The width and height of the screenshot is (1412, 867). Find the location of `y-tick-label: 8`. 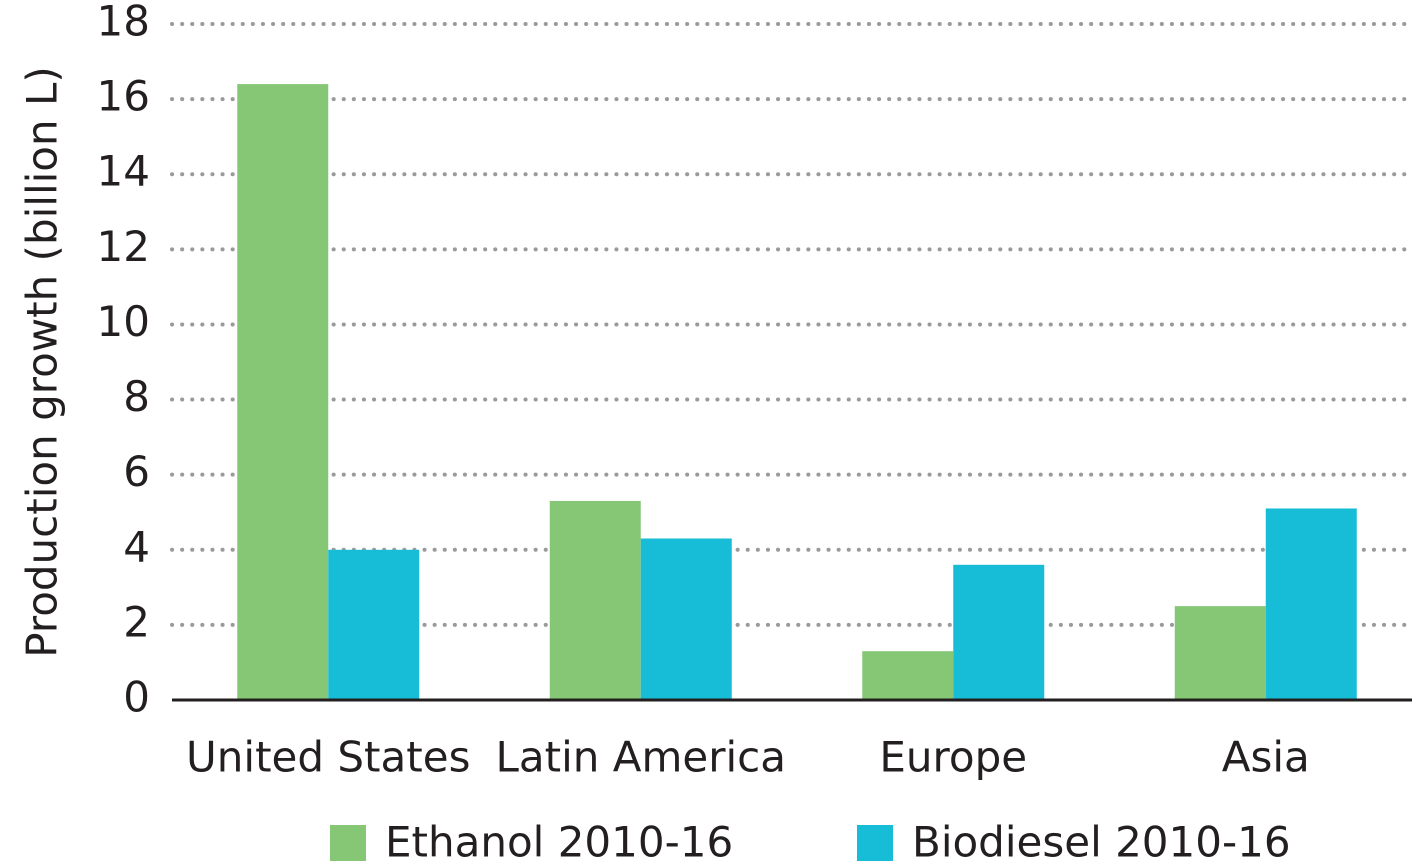

y-tick-label: 8 is located at coordinates (136, 396).